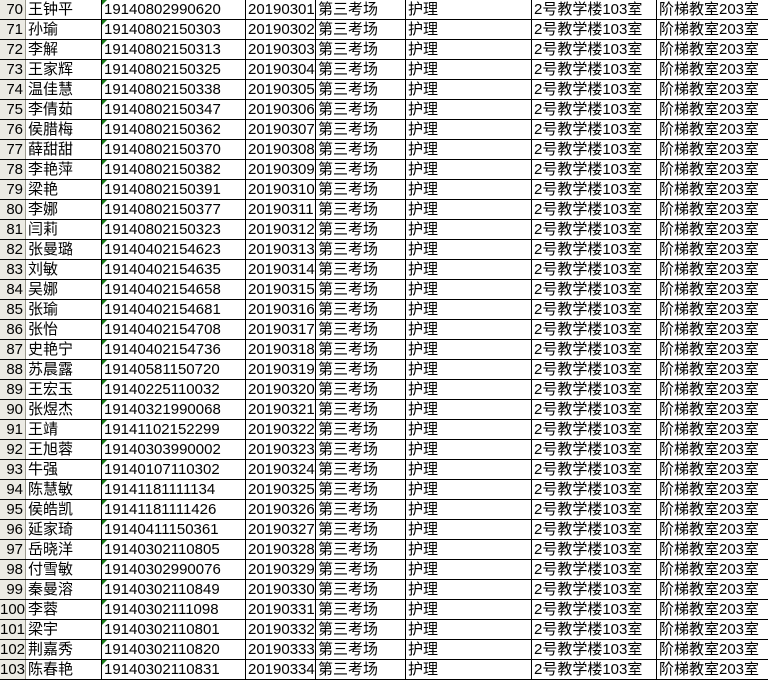  What do you see at coordinates (64, 509) in the screenshot?
I see `name-cell: 侯皓凯` at bounding box center [64, 509].